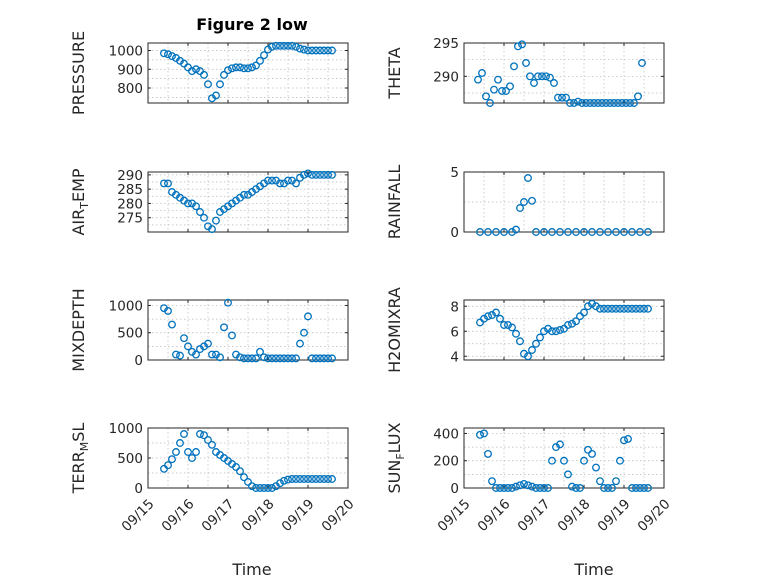  Describe the element at coordinates (78, 73) in the screenshot. I see `y-axis-label-1: PRESSURE` at that location.